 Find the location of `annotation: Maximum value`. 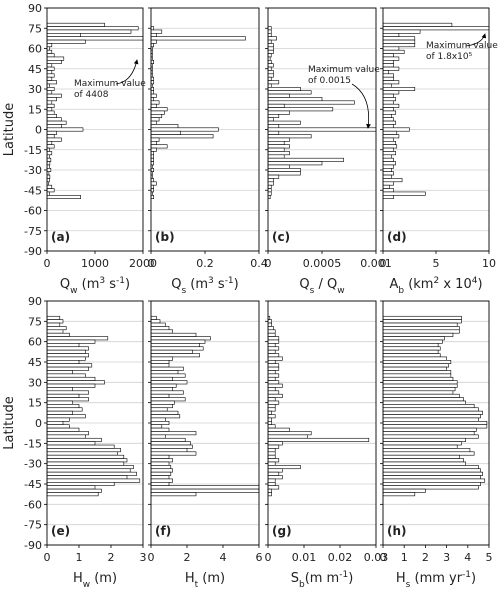

annotation: Maximum value is located at coordinates (110, 84).